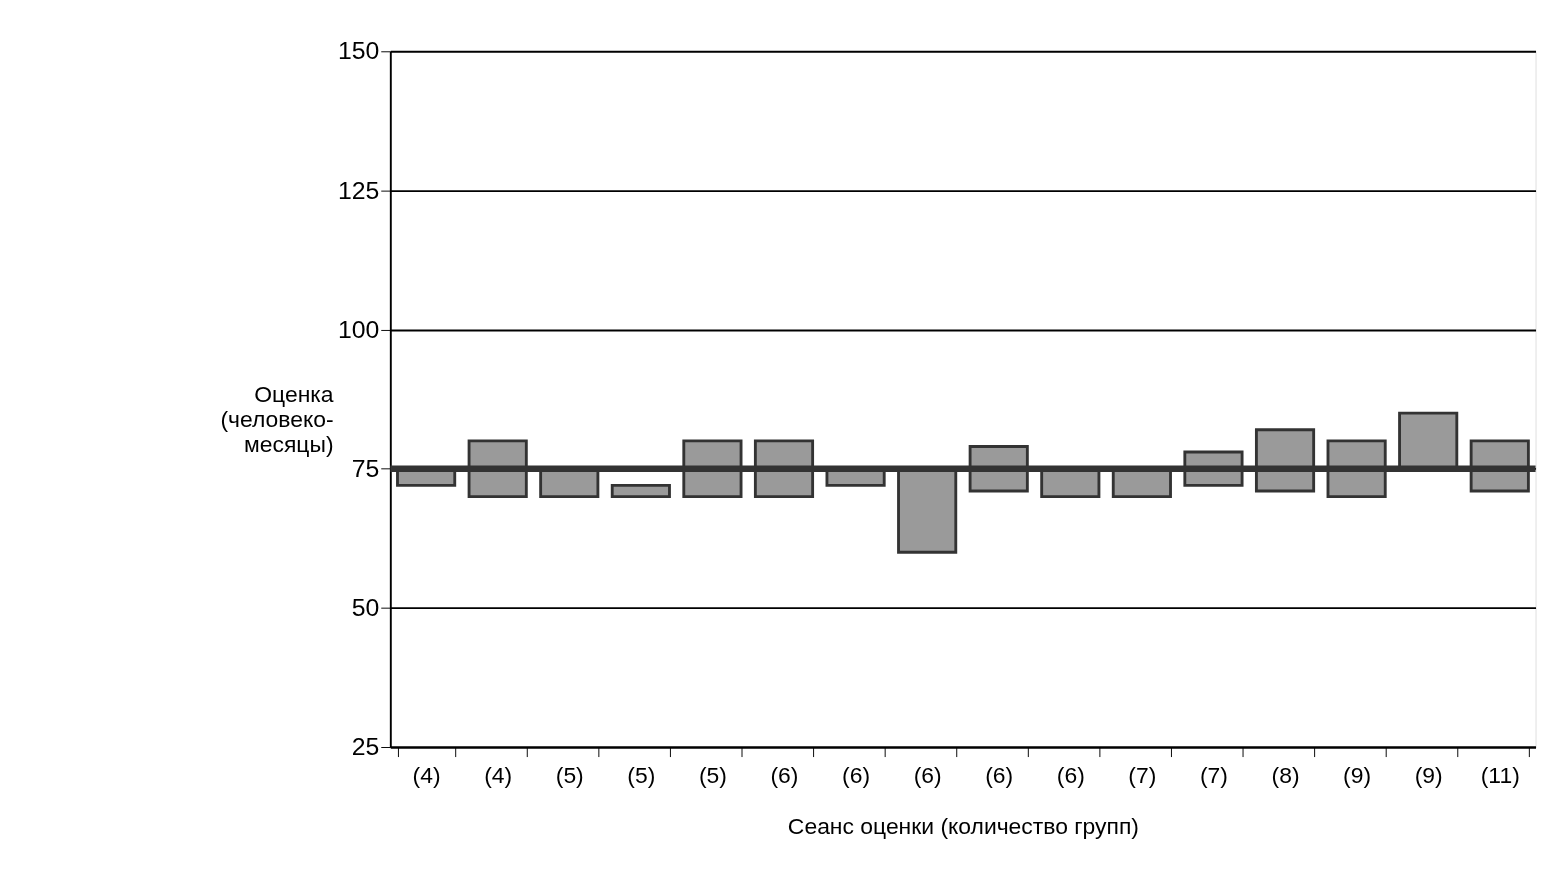 The height and width of the screenshot is (884, 1568). I want to click on y-tick-label: 150, so click(358, 51).